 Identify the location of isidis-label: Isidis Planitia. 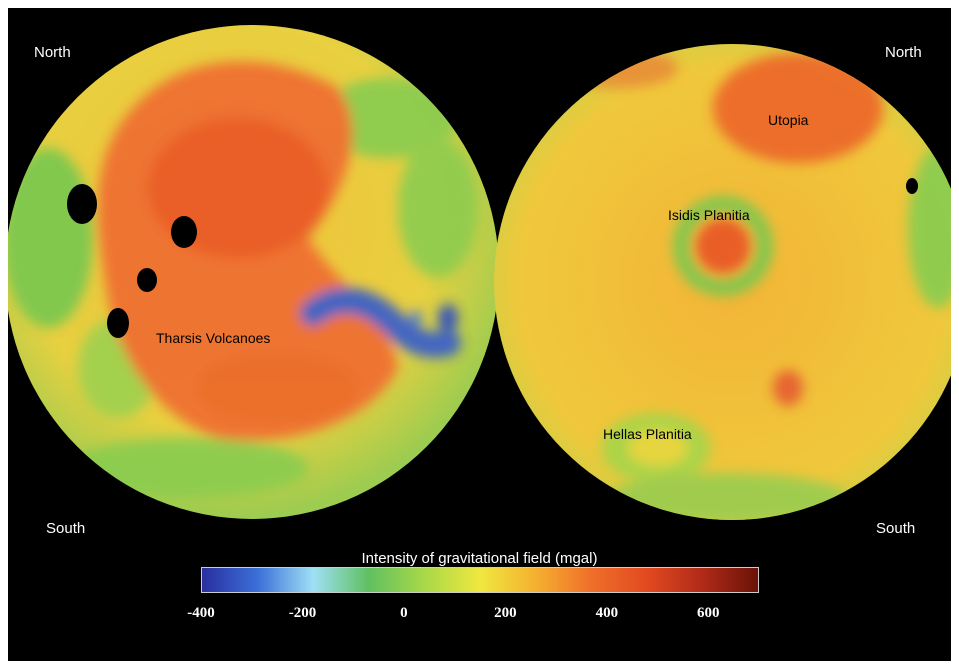
(709, 215).